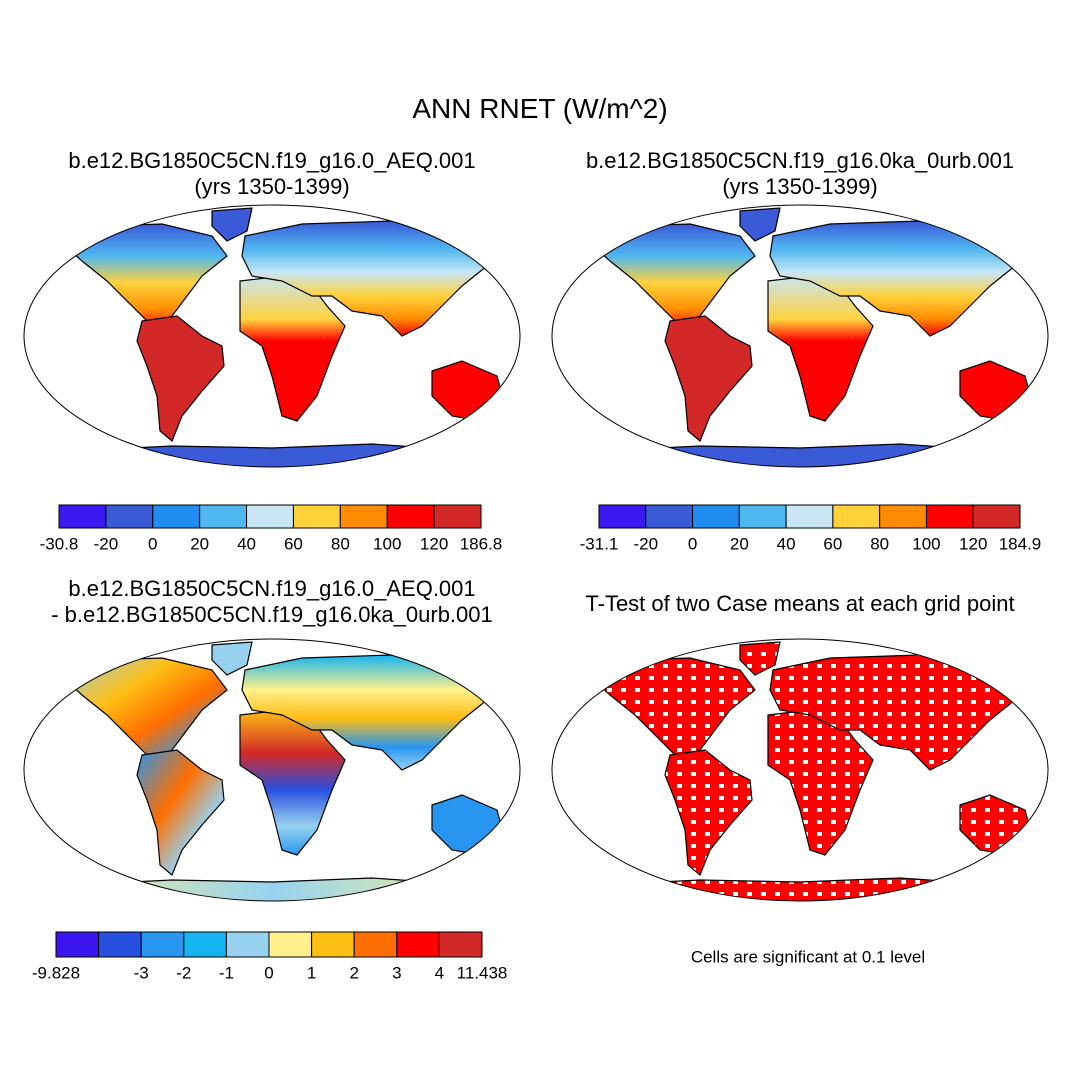 The height and width of the screenshot is (1085, 1080). Describe the element at coordinates (481, 543) in the screenshot. I see `colorbar-label: 186.8` at that location.